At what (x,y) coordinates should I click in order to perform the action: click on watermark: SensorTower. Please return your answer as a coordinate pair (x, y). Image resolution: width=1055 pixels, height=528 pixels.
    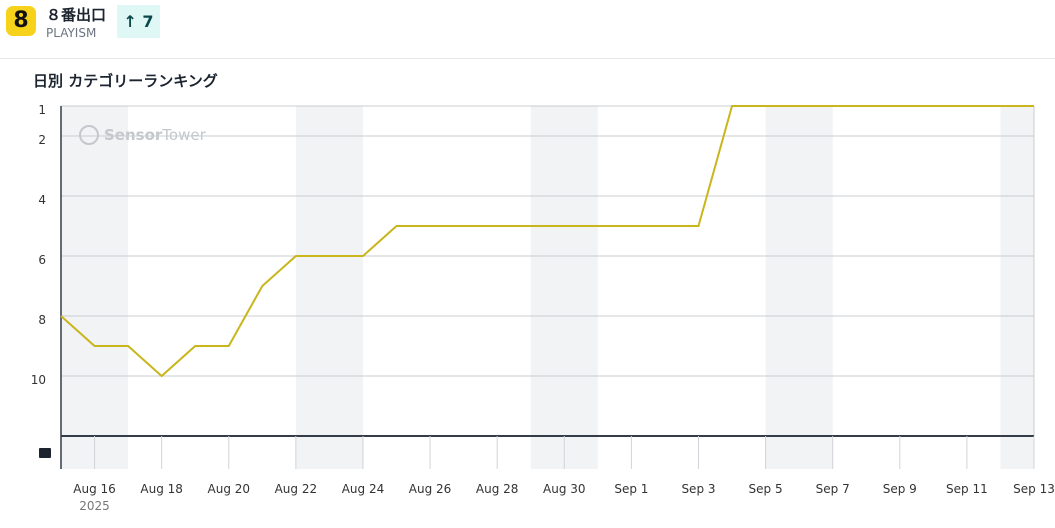
    Looking at the image, I should click on (155, 135).